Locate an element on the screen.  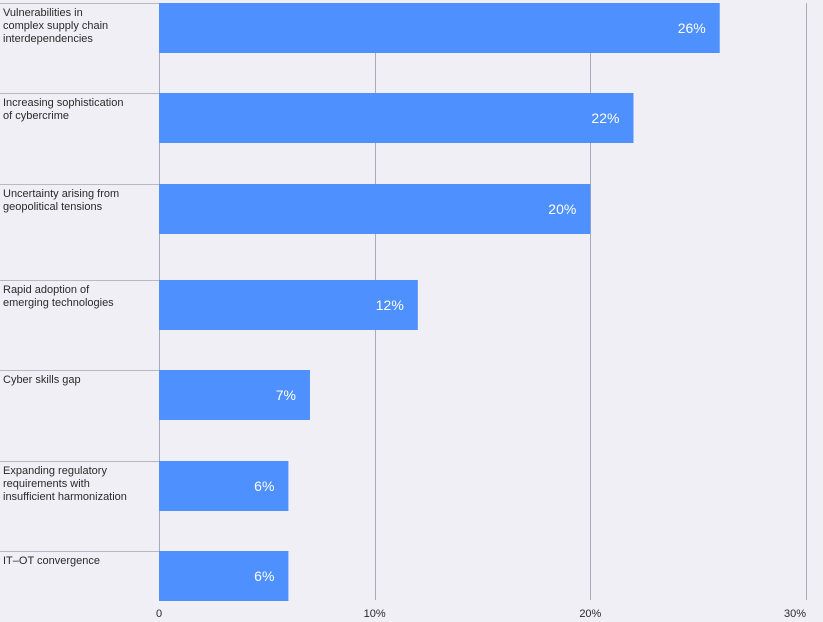
value-label-0: 26% is located at coordinates (692, 28).